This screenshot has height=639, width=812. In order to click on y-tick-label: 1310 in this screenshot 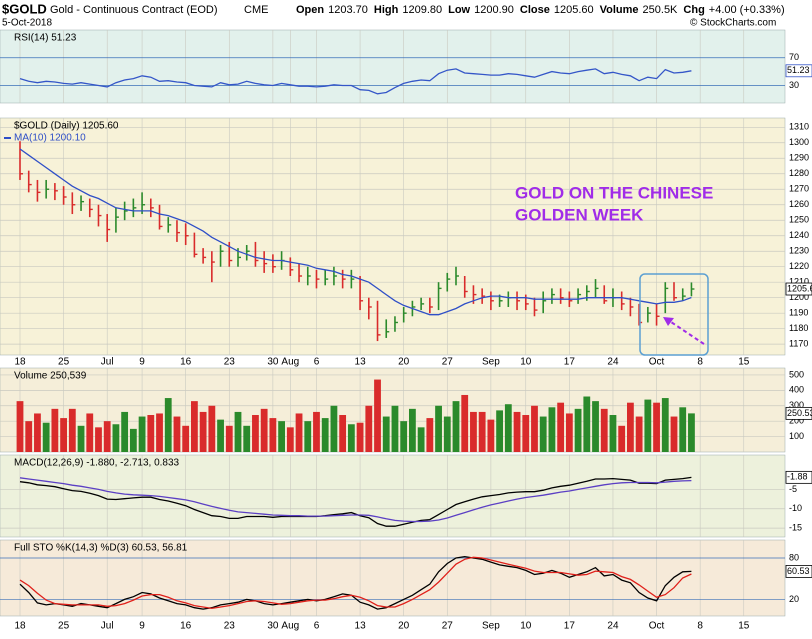, I will do `click(799, 127)`.